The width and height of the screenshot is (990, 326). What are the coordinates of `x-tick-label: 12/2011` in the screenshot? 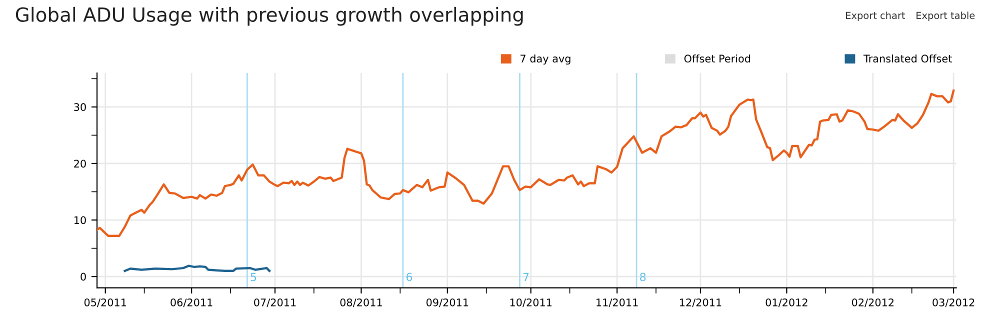 It's located at (701, 303).